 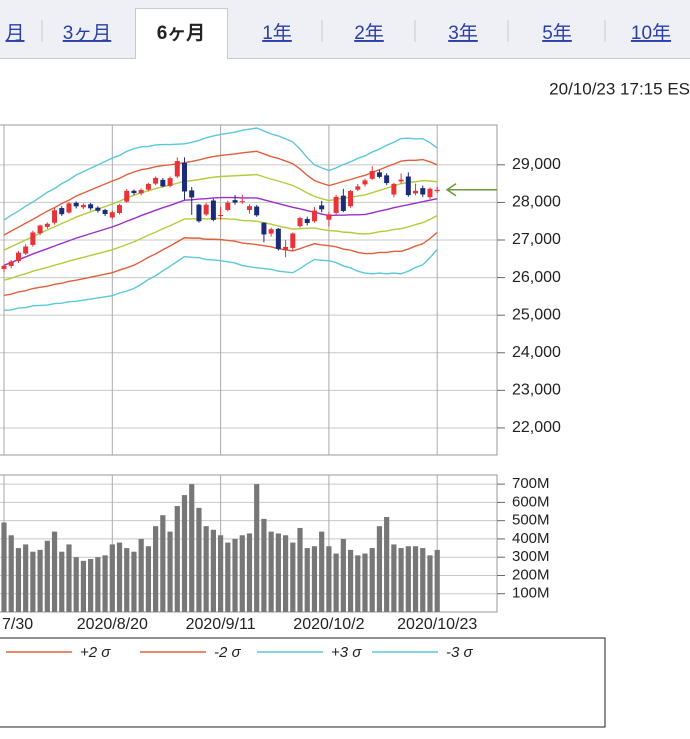 What do you see at coordinates (181, 33) in the screenshot?
I see `tab: 6ヶ月` at bounding box center [181, 33].